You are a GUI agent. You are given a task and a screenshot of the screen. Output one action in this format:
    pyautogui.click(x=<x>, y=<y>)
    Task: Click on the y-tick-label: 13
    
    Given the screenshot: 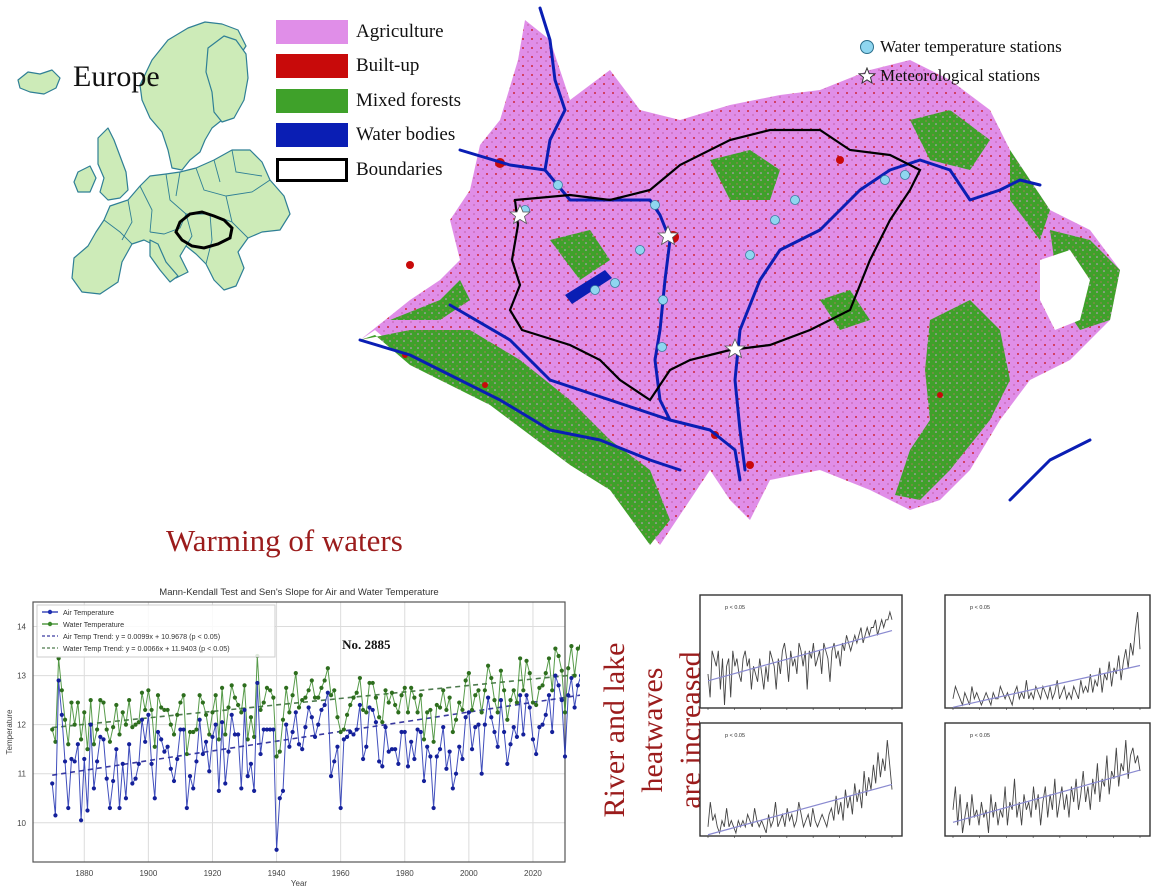 What is the action you would take?
    pyautogui.click(x=21, y=676)
    